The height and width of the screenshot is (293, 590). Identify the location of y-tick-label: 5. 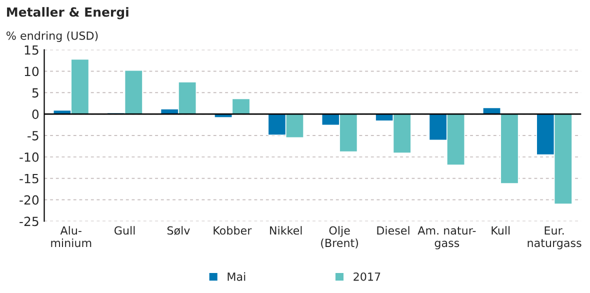
(35, 93).